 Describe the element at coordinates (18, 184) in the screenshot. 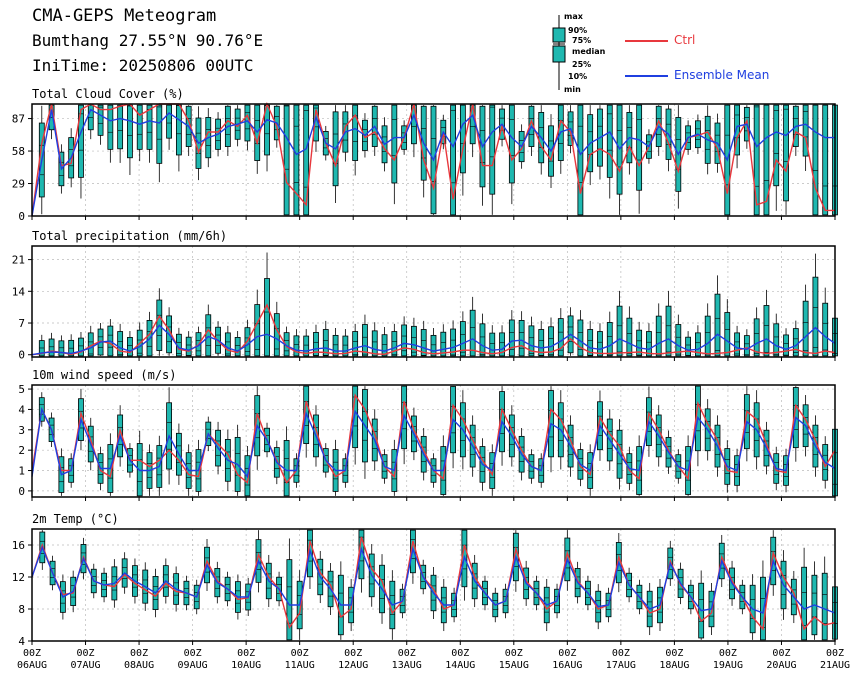

I see `y-tick-label: 29` at that location.